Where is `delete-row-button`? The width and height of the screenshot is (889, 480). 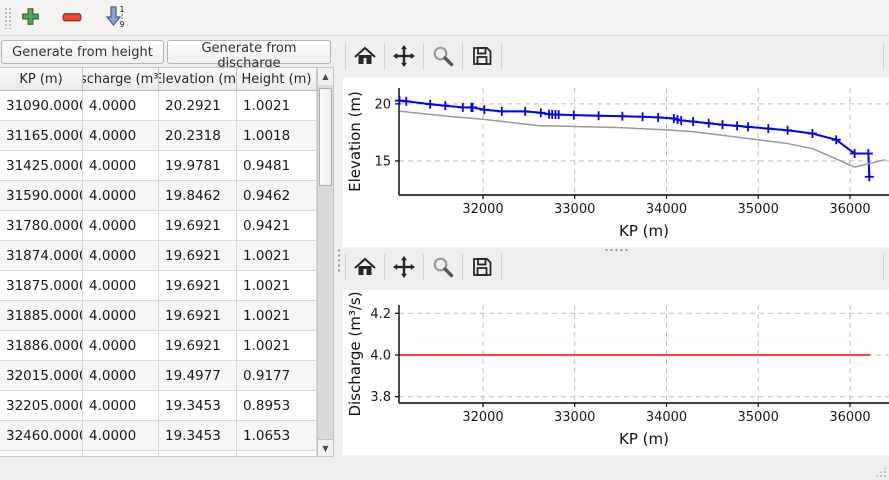 delete-row-button is located at coordinates (72, 18).